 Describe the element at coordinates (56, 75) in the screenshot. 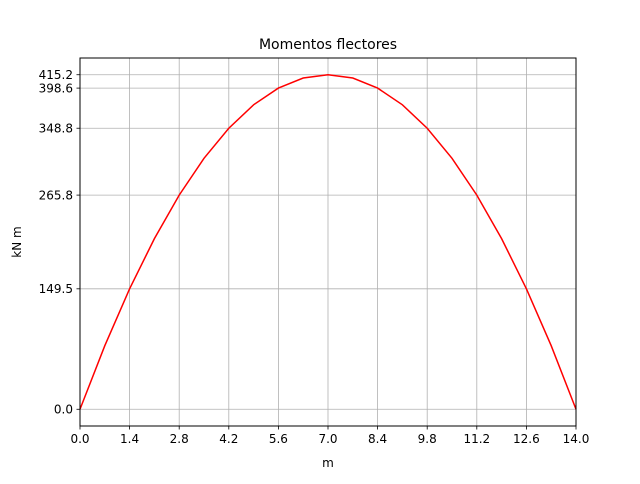

I see `y-tick-label: 415.2` at that location.